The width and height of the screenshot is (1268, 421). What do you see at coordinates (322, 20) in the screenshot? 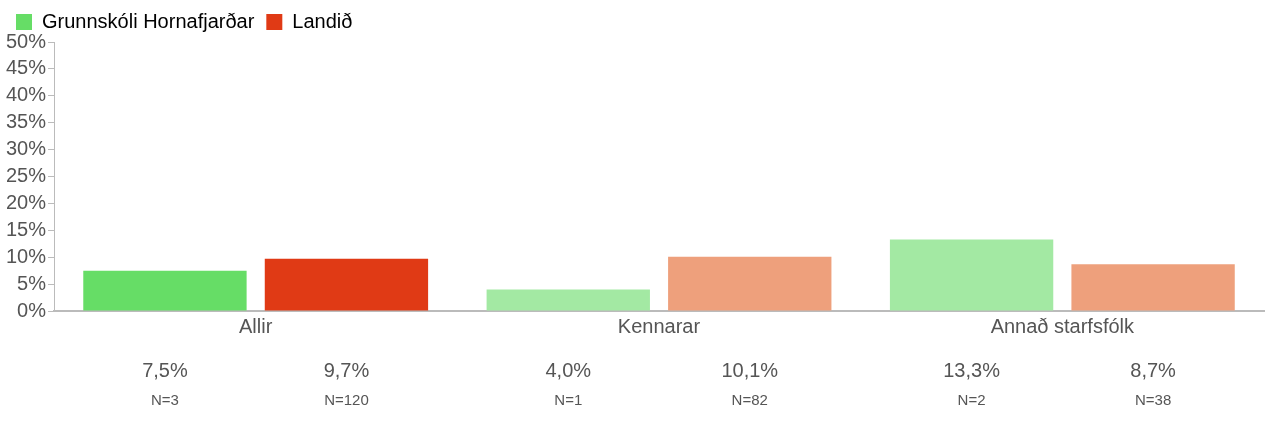
I see `legend-label: Landið` at bounding box center [322, 20].